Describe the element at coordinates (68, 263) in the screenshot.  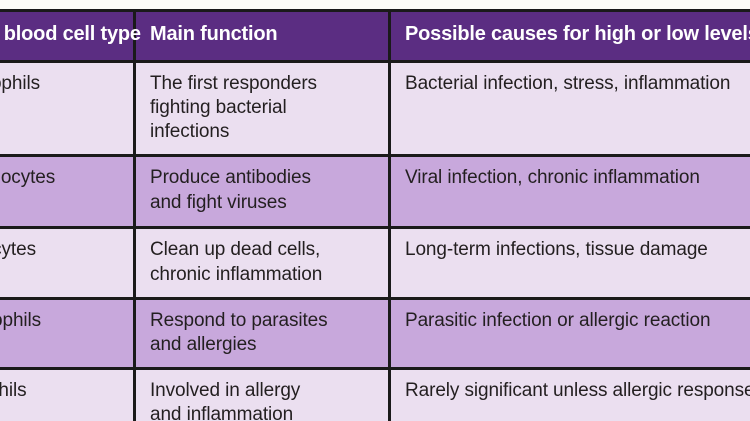
I see `cell-type-name: Monocytes` at that location.